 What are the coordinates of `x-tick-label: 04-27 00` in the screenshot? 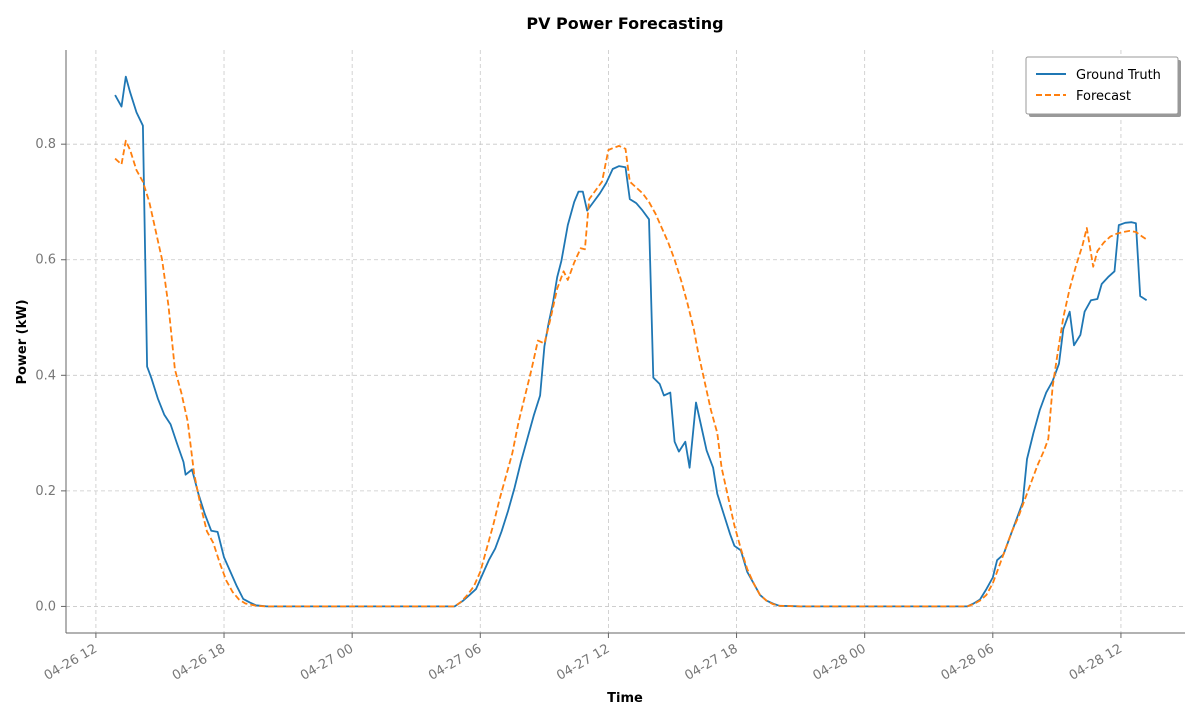 It's located at (327, 662).